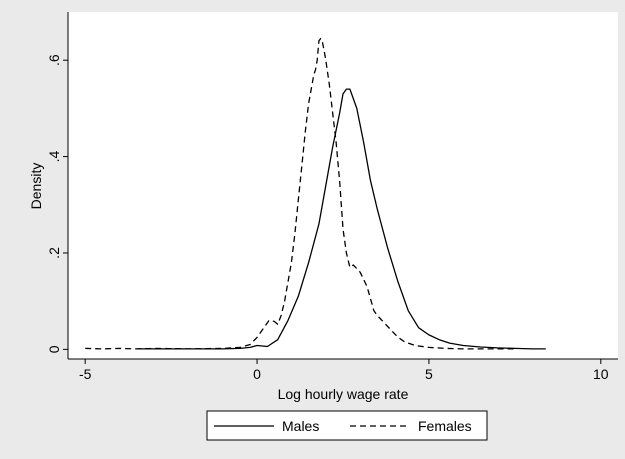 This screenshot has width=625, height=459. Describe the element at coordinates (36, 186) in the screenshot. I see `y-axis-label: Density` at that location.